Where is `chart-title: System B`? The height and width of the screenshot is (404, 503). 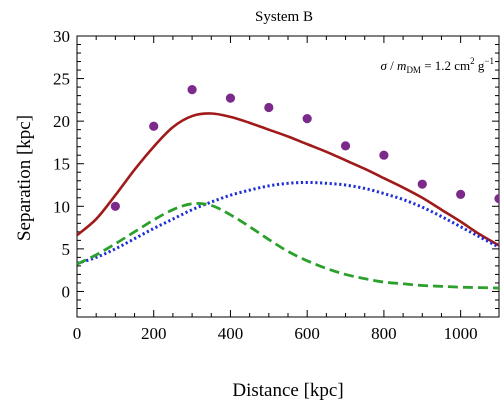 chart-title: System B is located at coordinates (284, 17).